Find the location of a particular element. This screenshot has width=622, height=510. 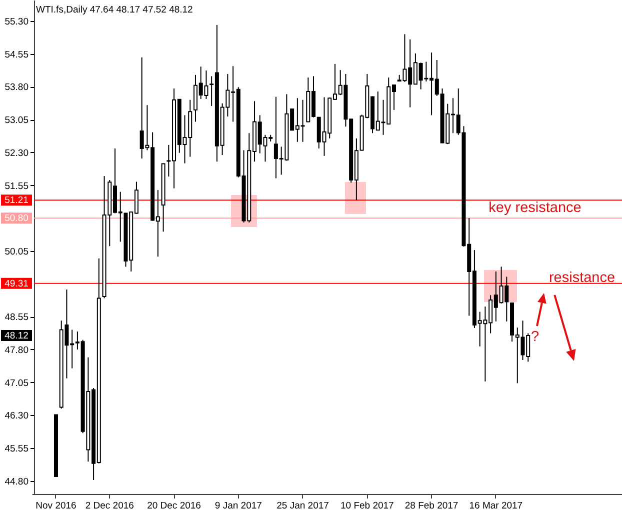

y-tick-label: 51.55 is located at coordinates (16, 186).